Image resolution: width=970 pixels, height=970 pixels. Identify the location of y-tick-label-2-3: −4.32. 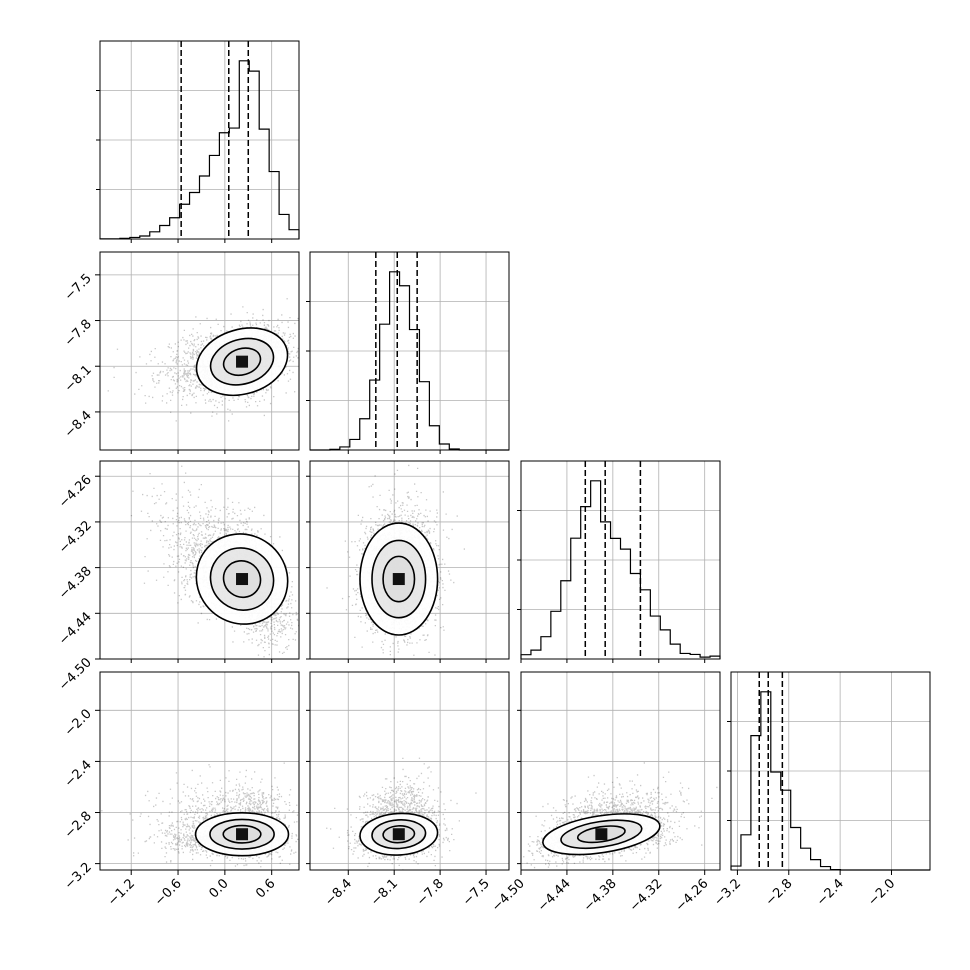
(75, 537).